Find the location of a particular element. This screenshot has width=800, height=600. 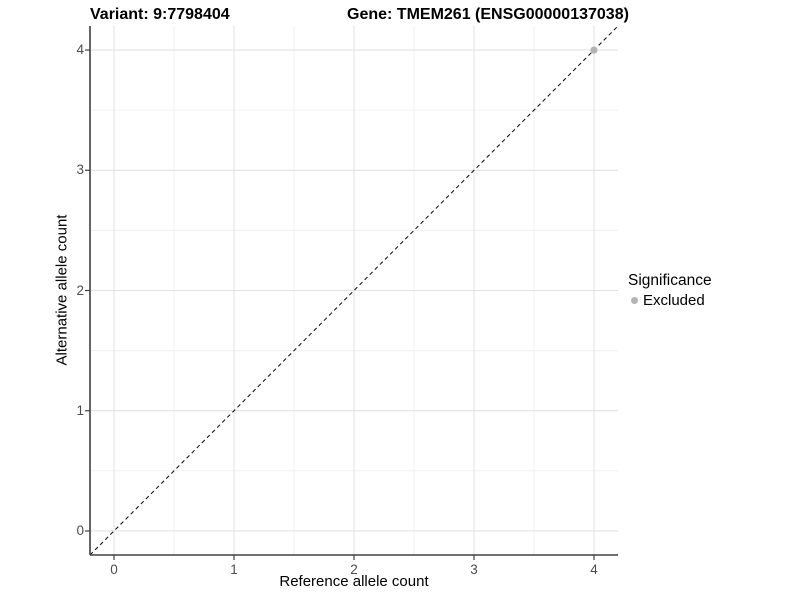

y-tick-label: 1 is located at coordinates (80, 410).